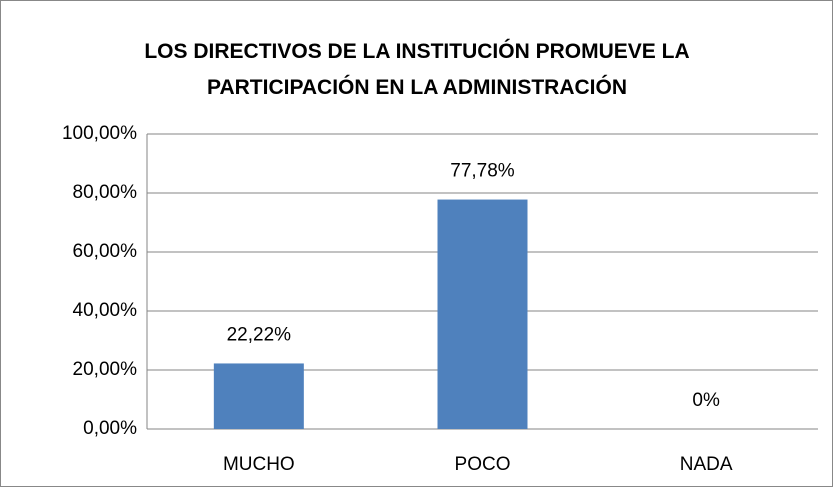 The width and height of the screenshot is (834, 488). Describe the element at coordinates (105, 251) in the screenshot. I see `y-tick-label: 60,00%` at that location.